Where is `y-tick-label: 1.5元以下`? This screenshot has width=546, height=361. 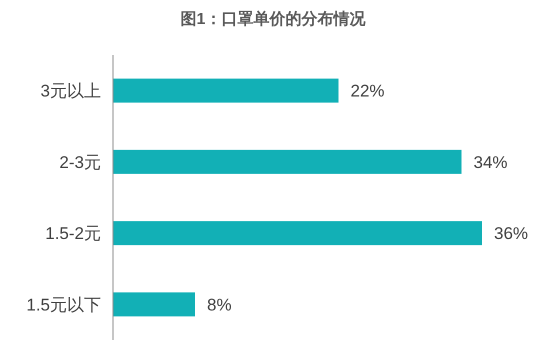 y-tick-label: 1.5元以下 is located at coordinates (63, 304).